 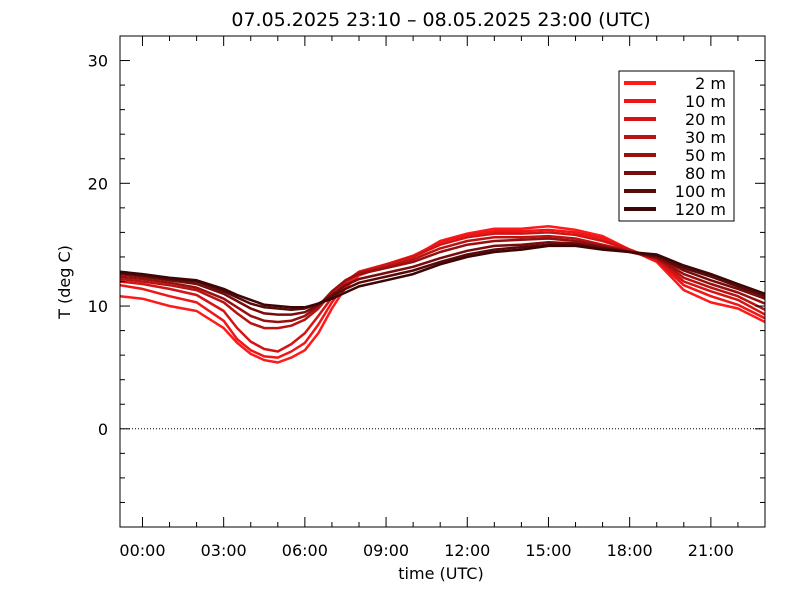 I want to click on legend-label-0: 2 m, so click(x=710, y=83).